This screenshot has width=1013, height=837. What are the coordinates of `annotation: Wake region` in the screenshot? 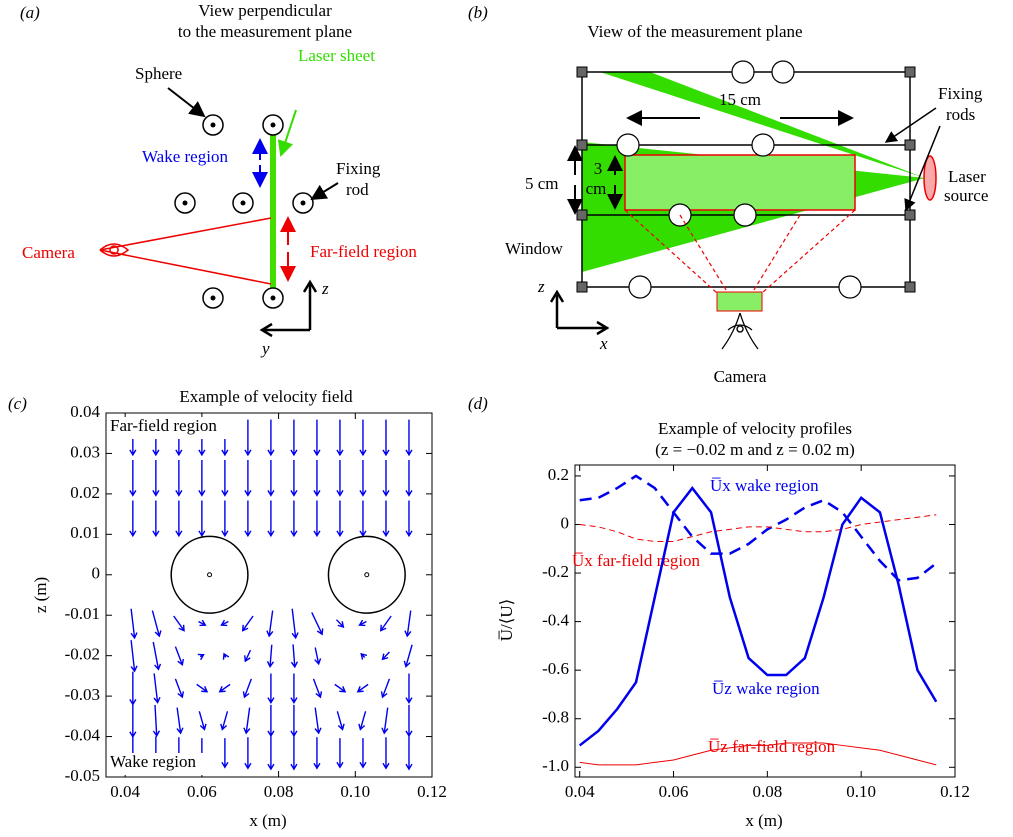 It's located at (153, 761).